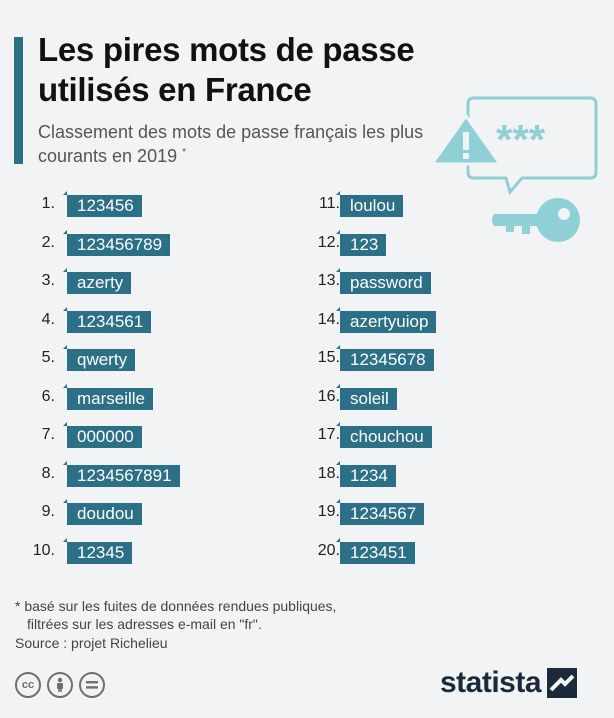 The width and height of the screenshot is (614, 718). What do you see at coordinates (116, 242) in the screenshot?
I see `password-label: 123456789` at bounding box center [116, 242].